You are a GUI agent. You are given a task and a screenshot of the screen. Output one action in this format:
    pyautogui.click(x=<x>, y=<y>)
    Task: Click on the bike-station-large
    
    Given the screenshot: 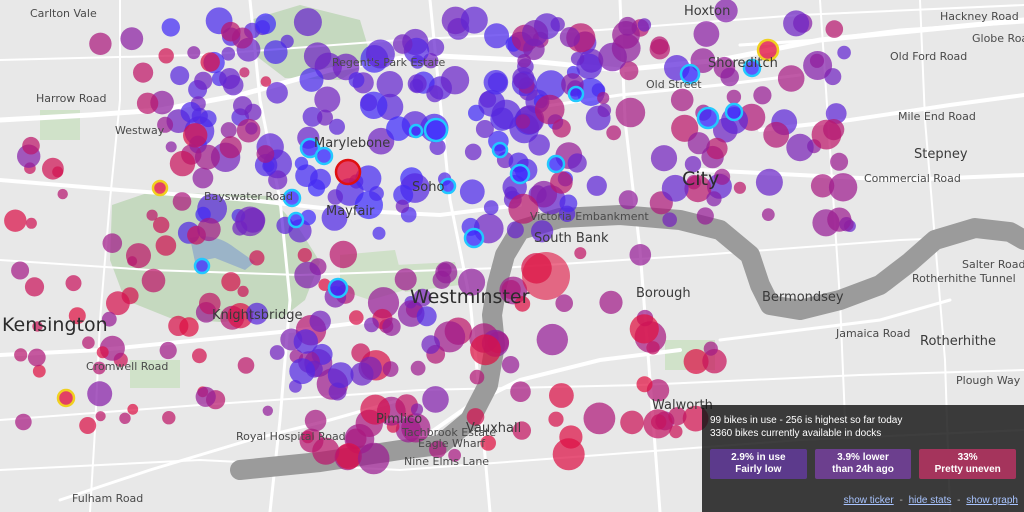 What is the action you would take?
    pyautogui.click(x=546, y=276)
    